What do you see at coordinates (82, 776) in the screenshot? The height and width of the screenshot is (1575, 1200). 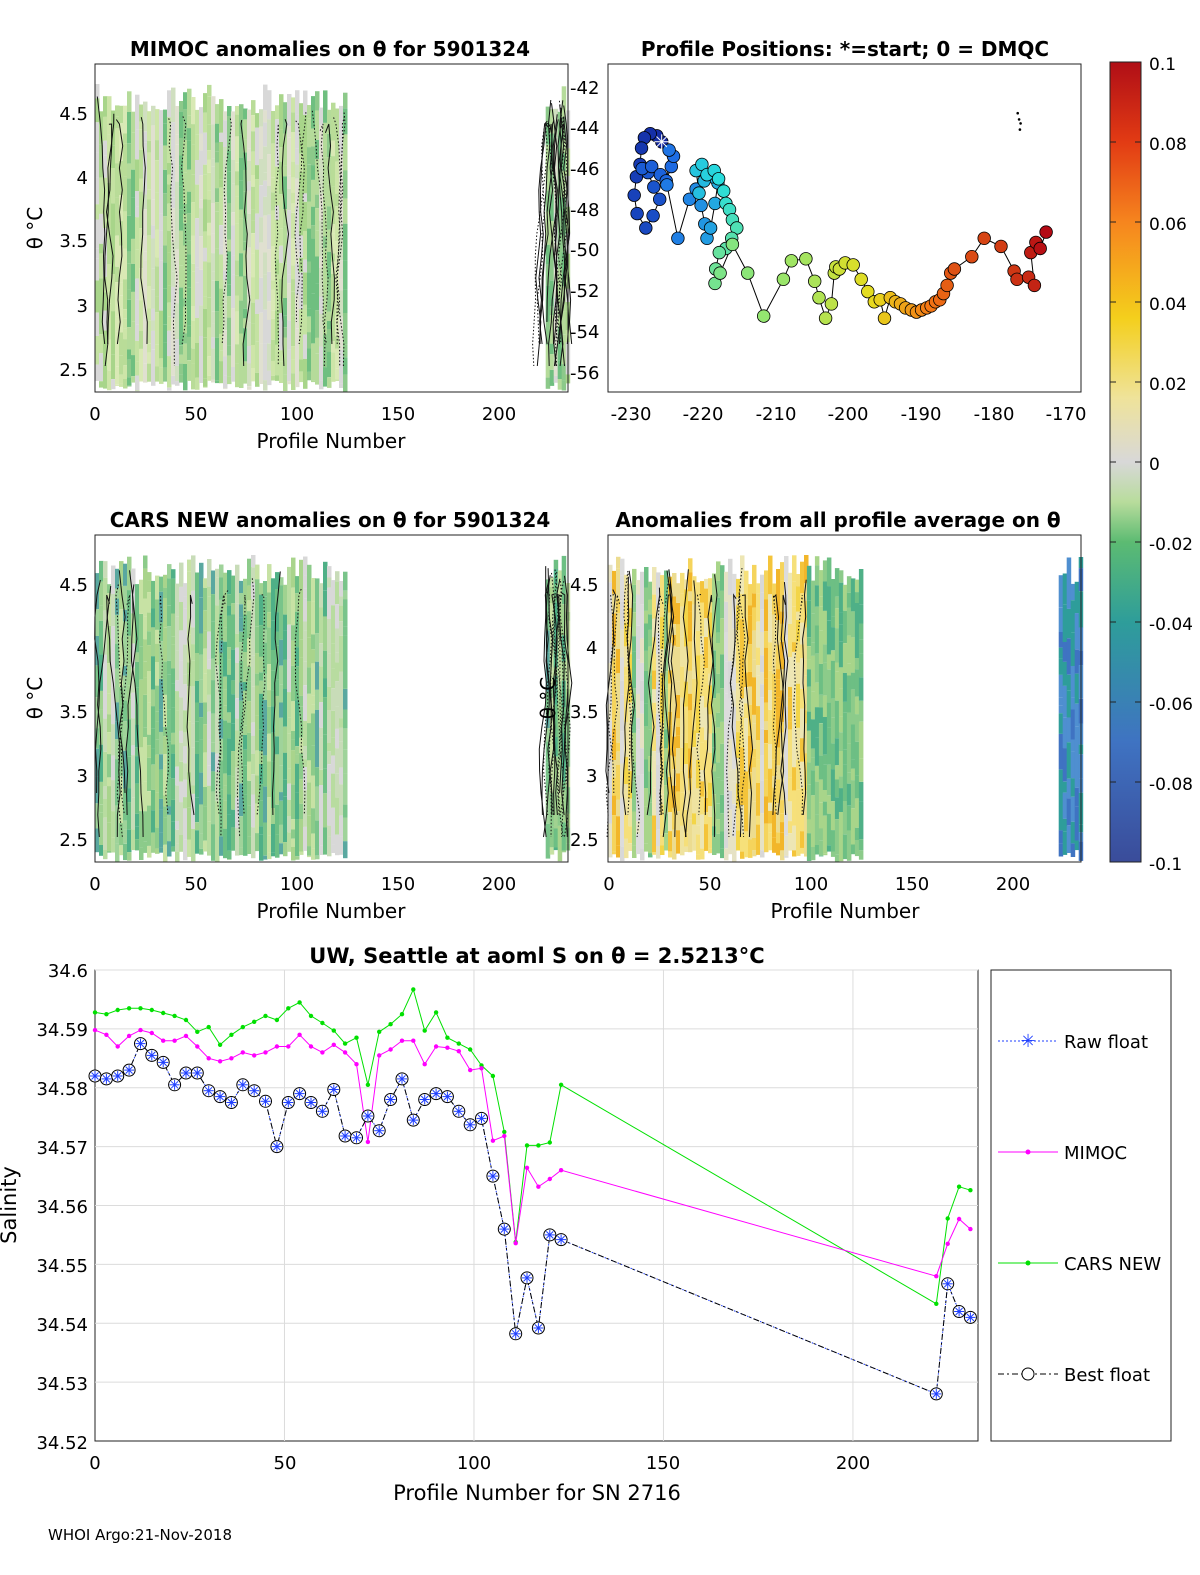 I see `cars-ytick-3: 3` at bounding box center [82, 776].